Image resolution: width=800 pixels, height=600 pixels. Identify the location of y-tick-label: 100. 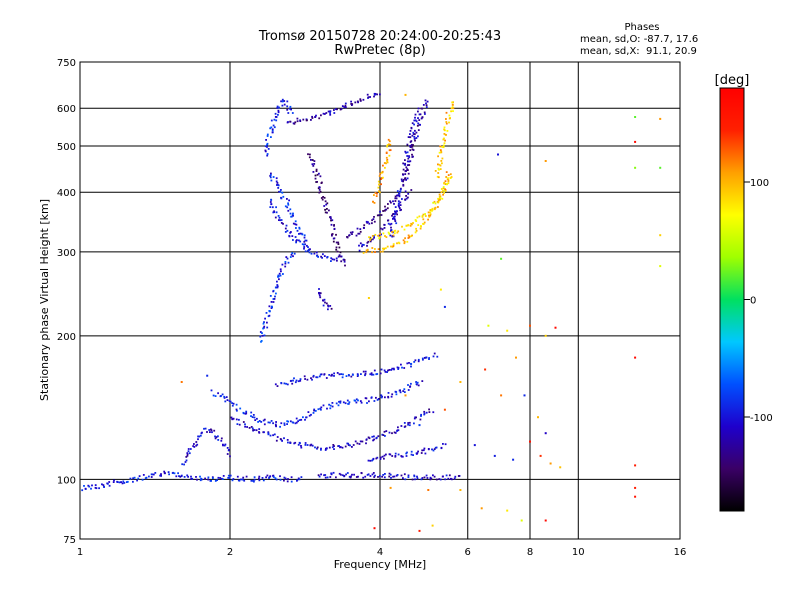
(66, 480).